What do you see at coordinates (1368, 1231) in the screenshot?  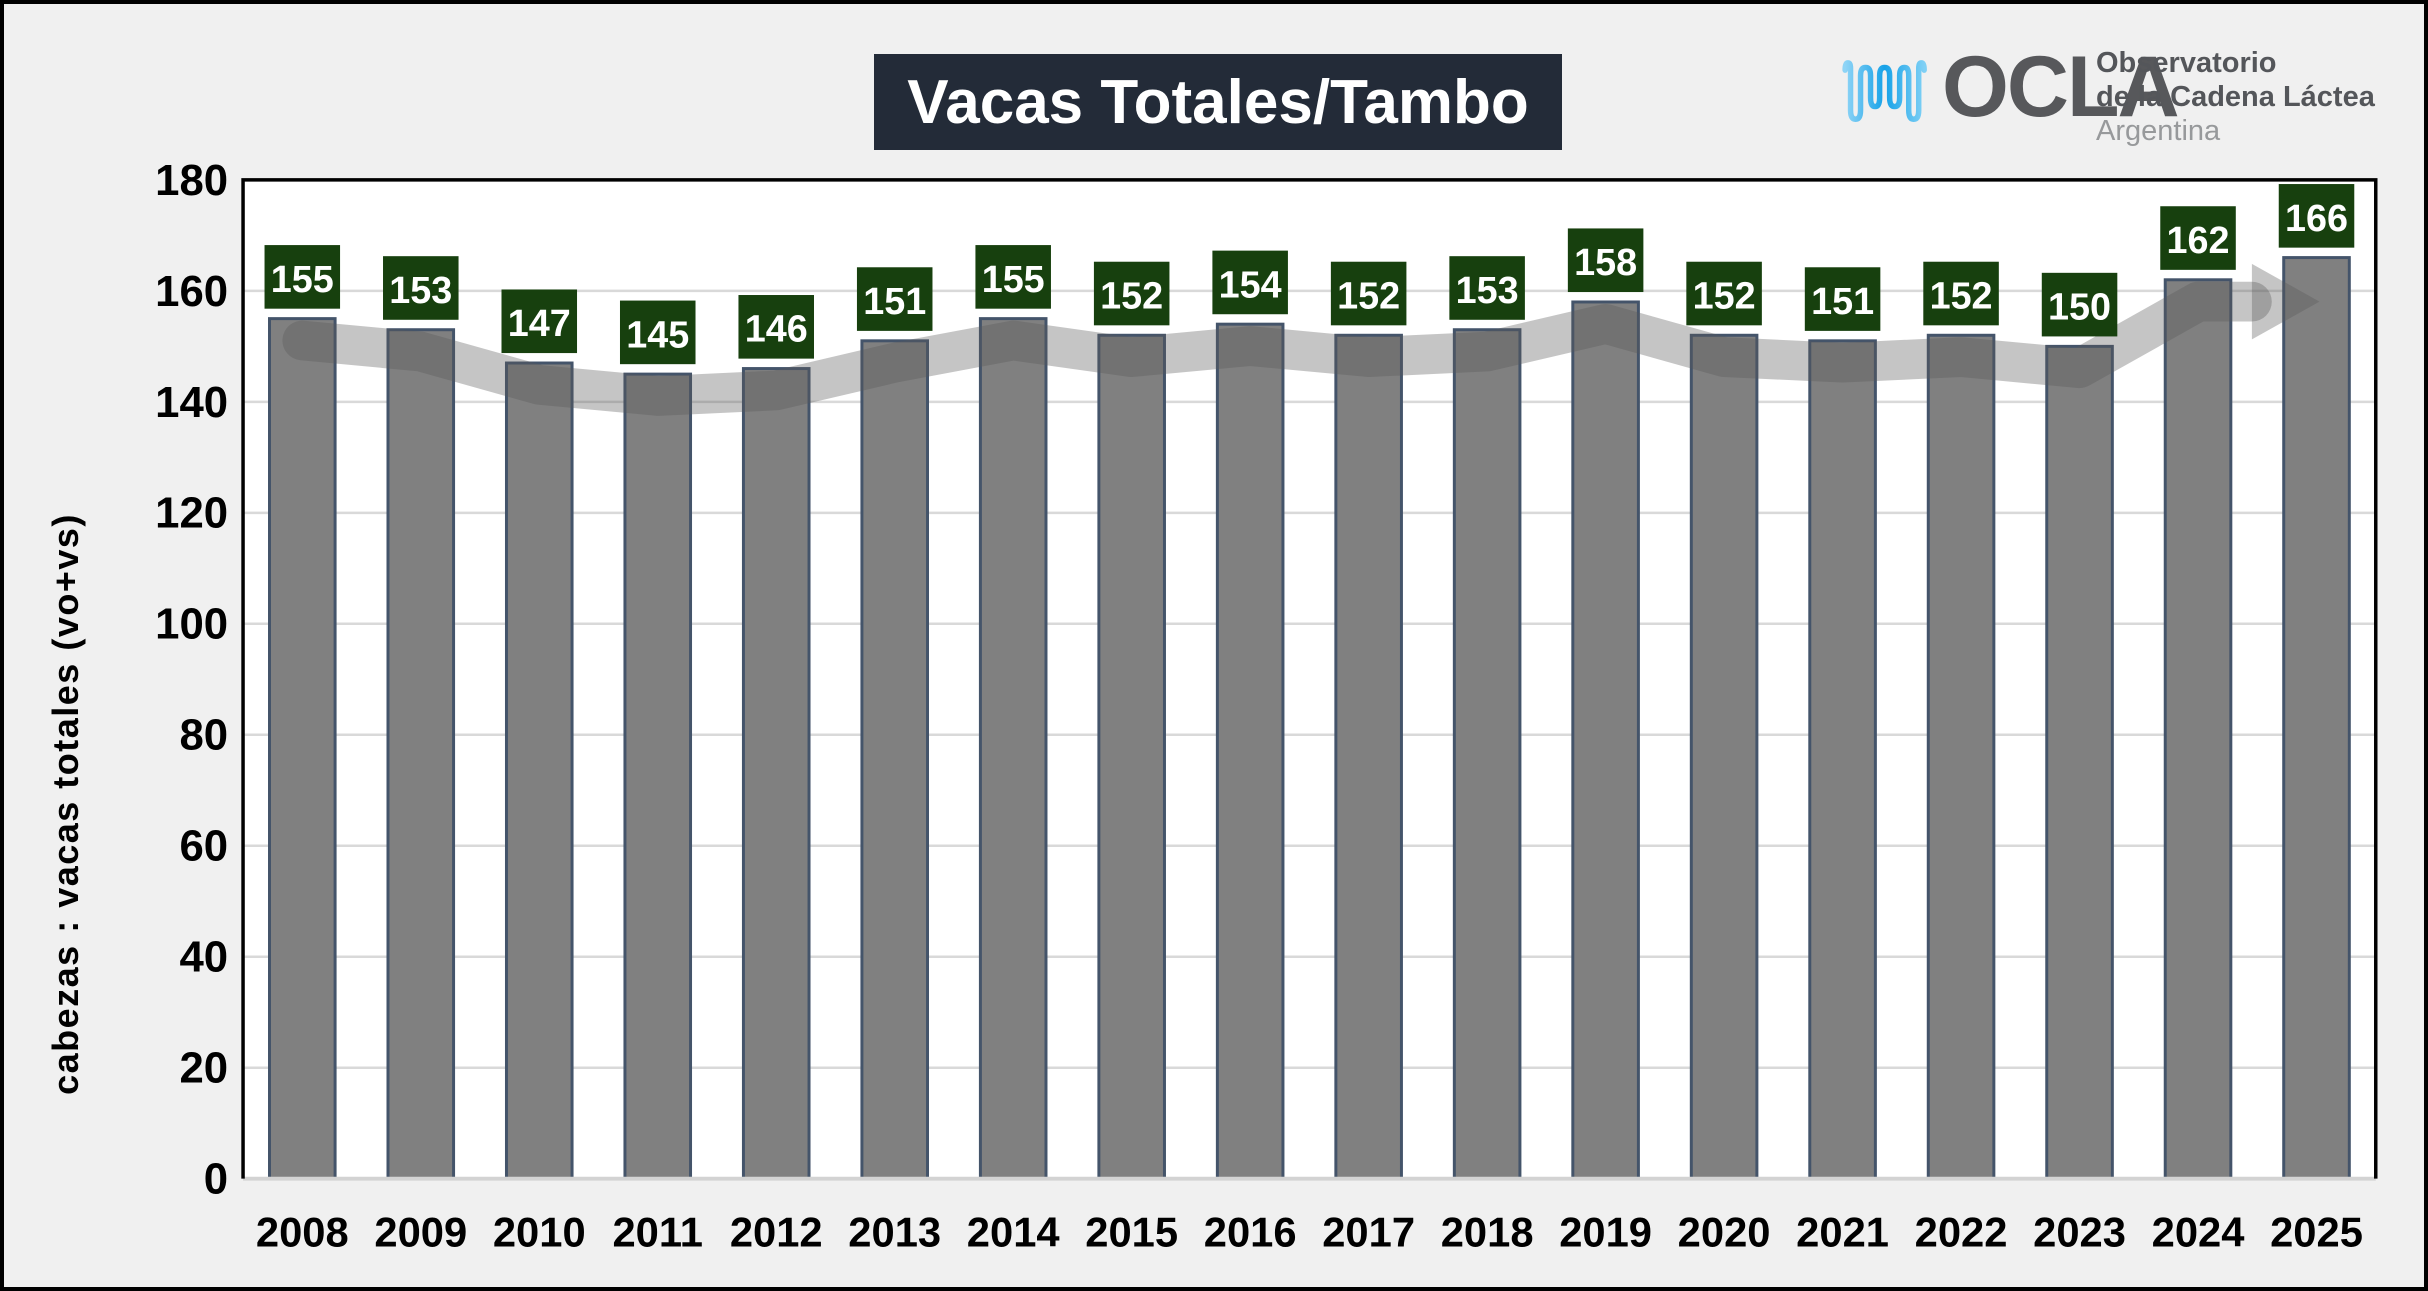 I see `x-tick-label: 2017` at bounding box center [1368, 1231].